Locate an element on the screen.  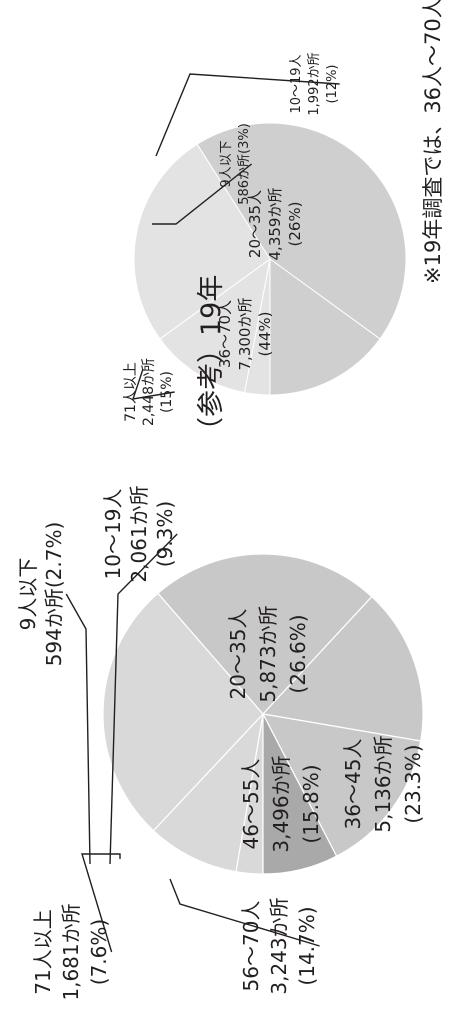
main-label-0: 9人以下 594か所(2.7%) is located at coordinates (41, 594).